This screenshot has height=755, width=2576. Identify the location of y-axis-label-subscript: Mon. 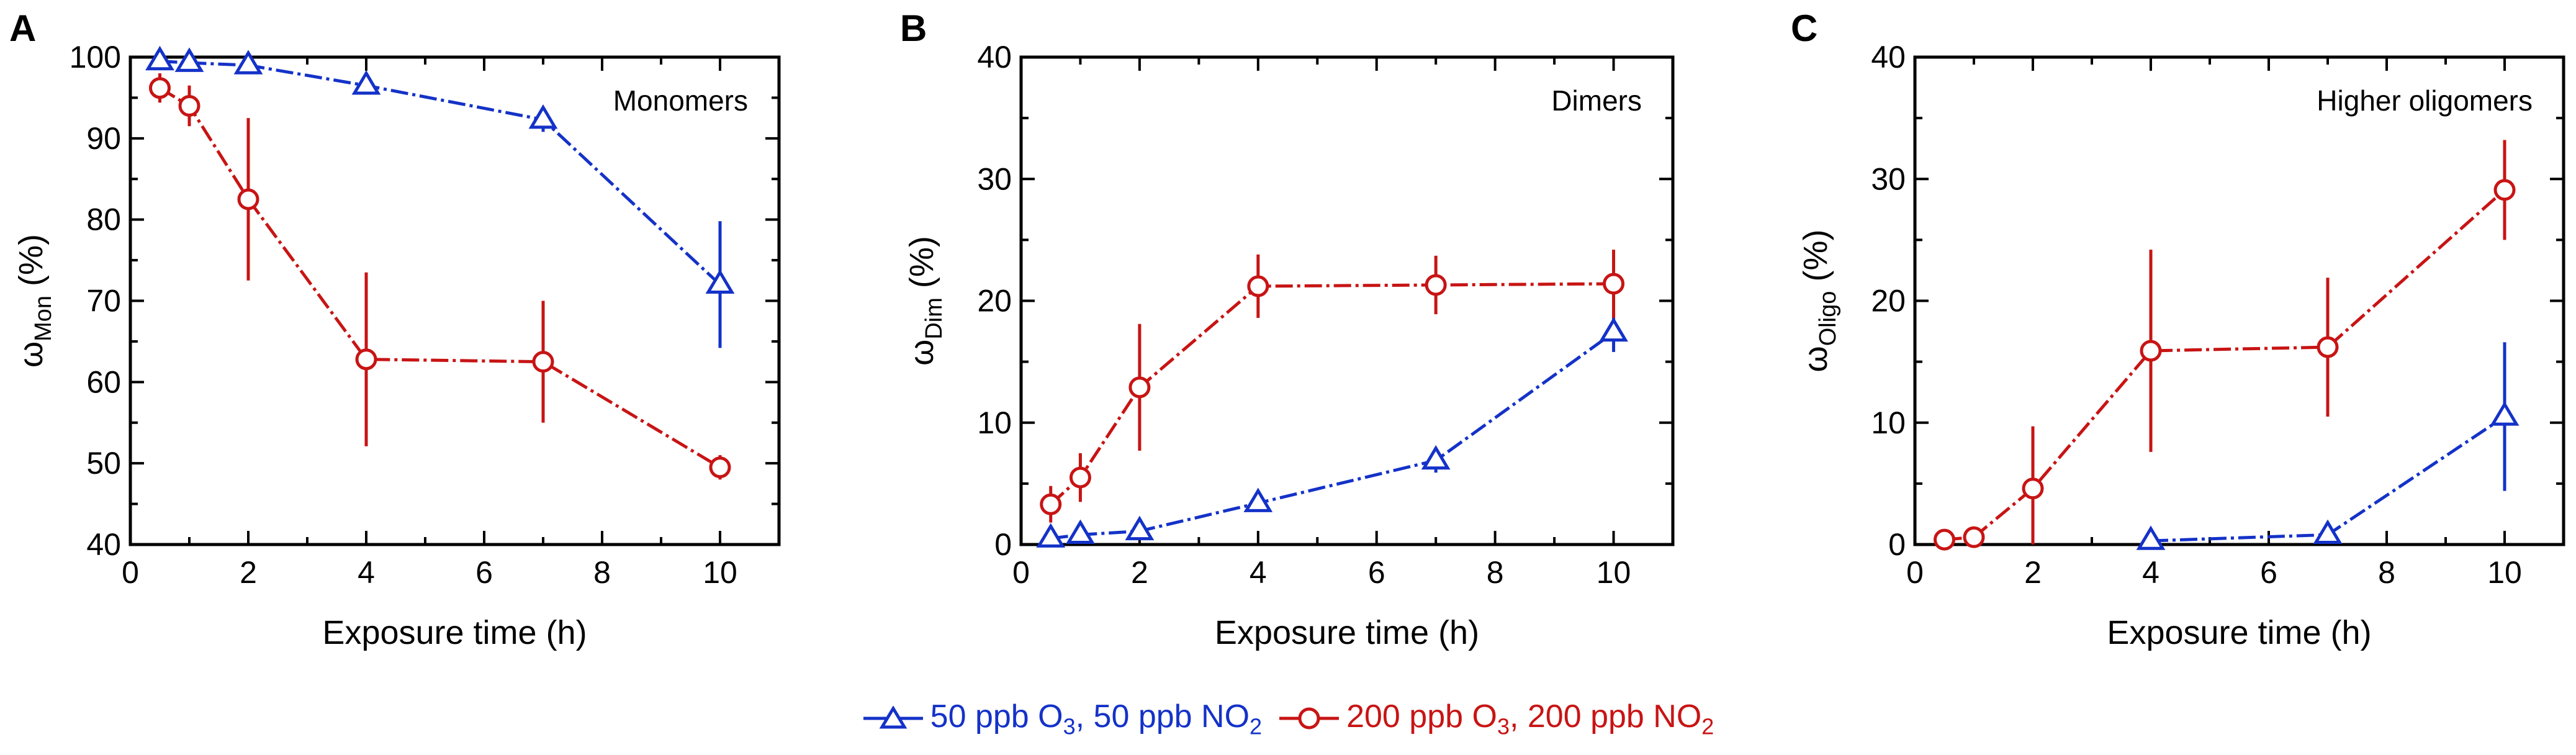
(43, 318).